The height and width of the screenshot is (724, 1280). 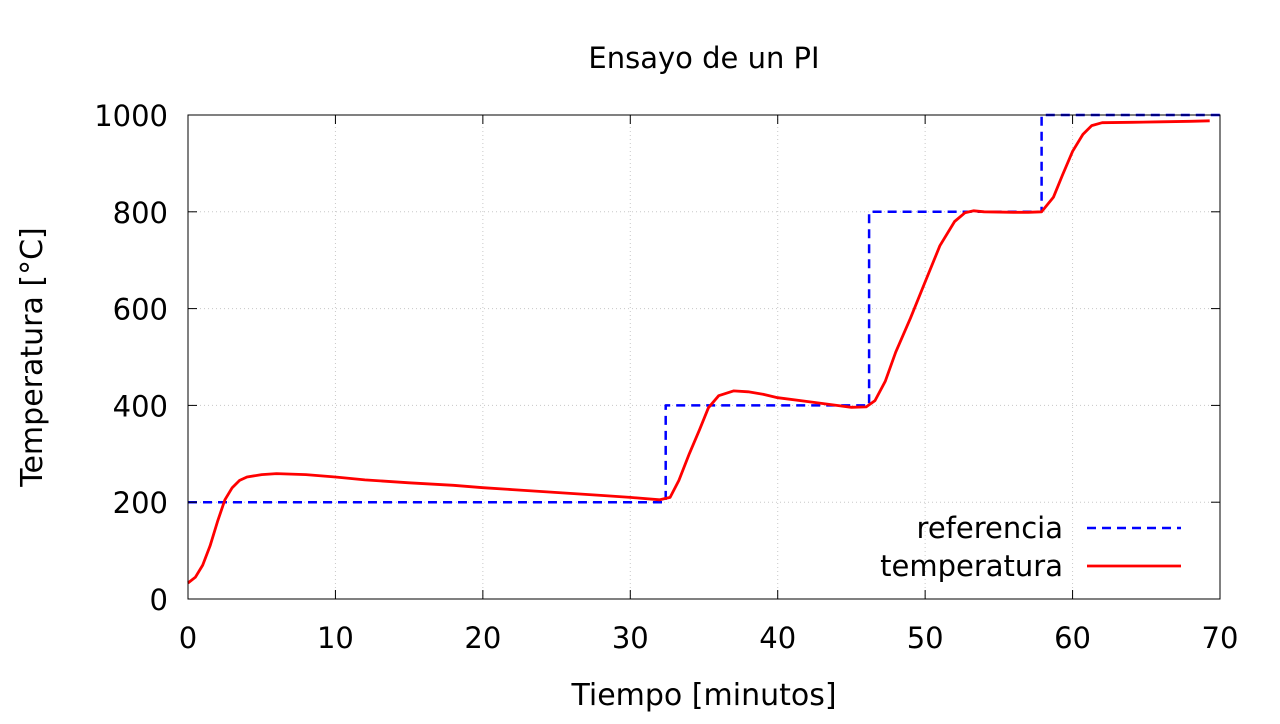 I want to click on y-tick-label: 400, so click(x=140, y=406).